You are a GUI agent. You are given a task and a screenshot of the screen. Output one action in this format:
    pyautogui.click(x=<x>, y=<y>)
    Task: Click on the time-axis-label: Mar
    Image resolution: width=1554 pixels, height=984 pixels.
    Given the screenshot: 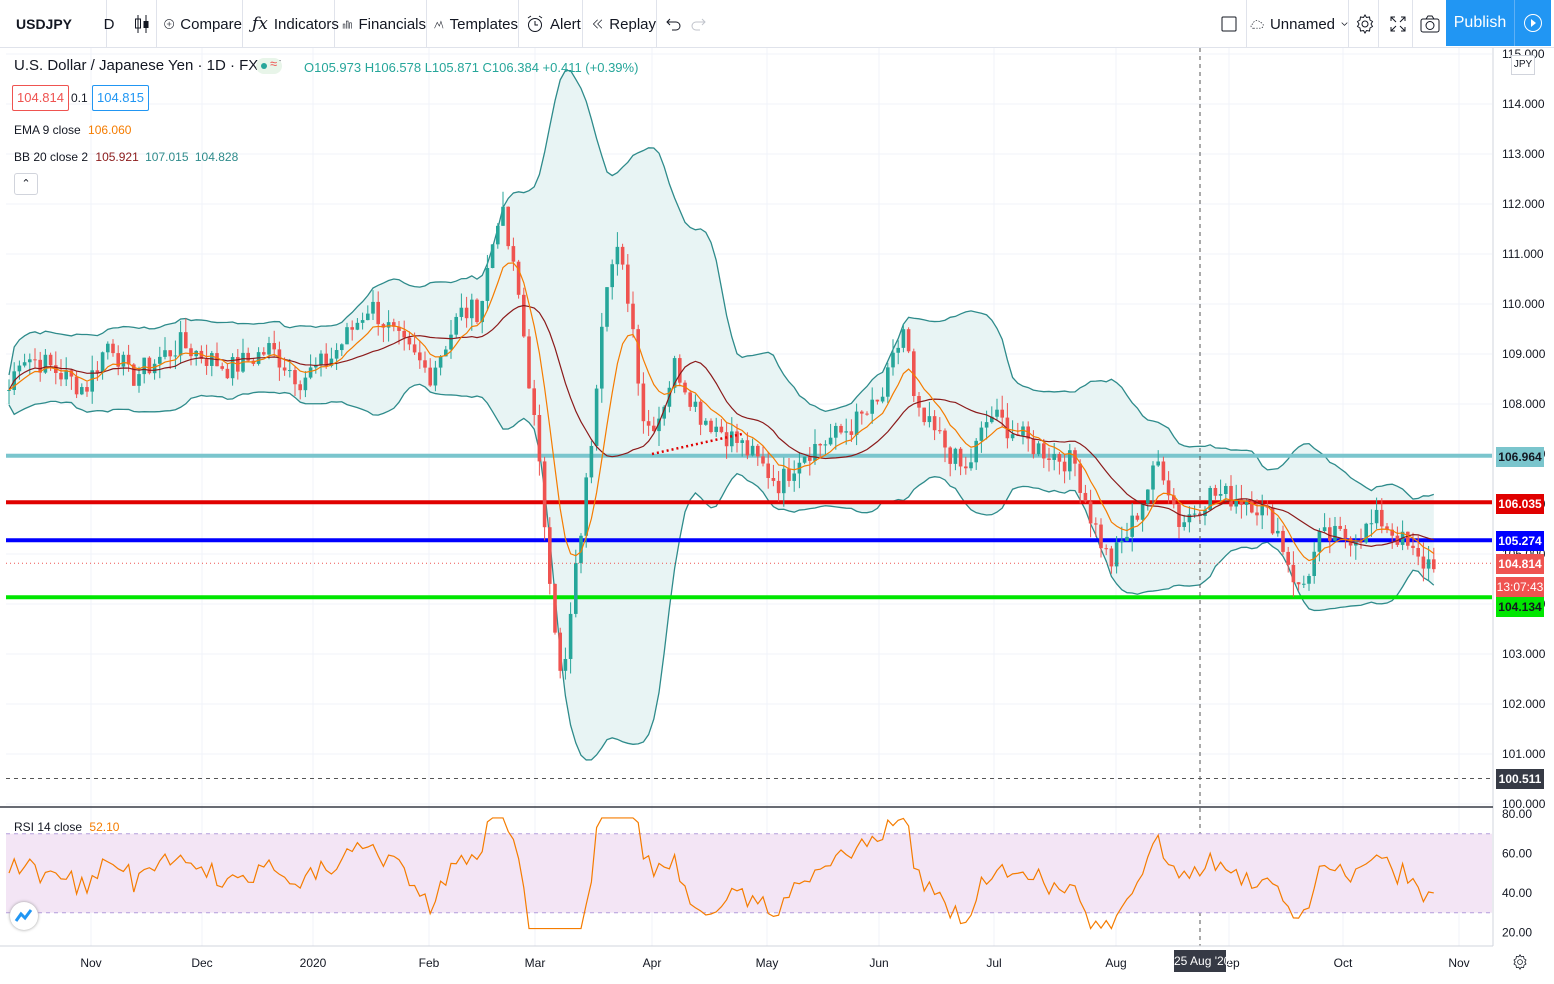 What is the action you would take?
    pyautogui.click(x=535, y=963)
    